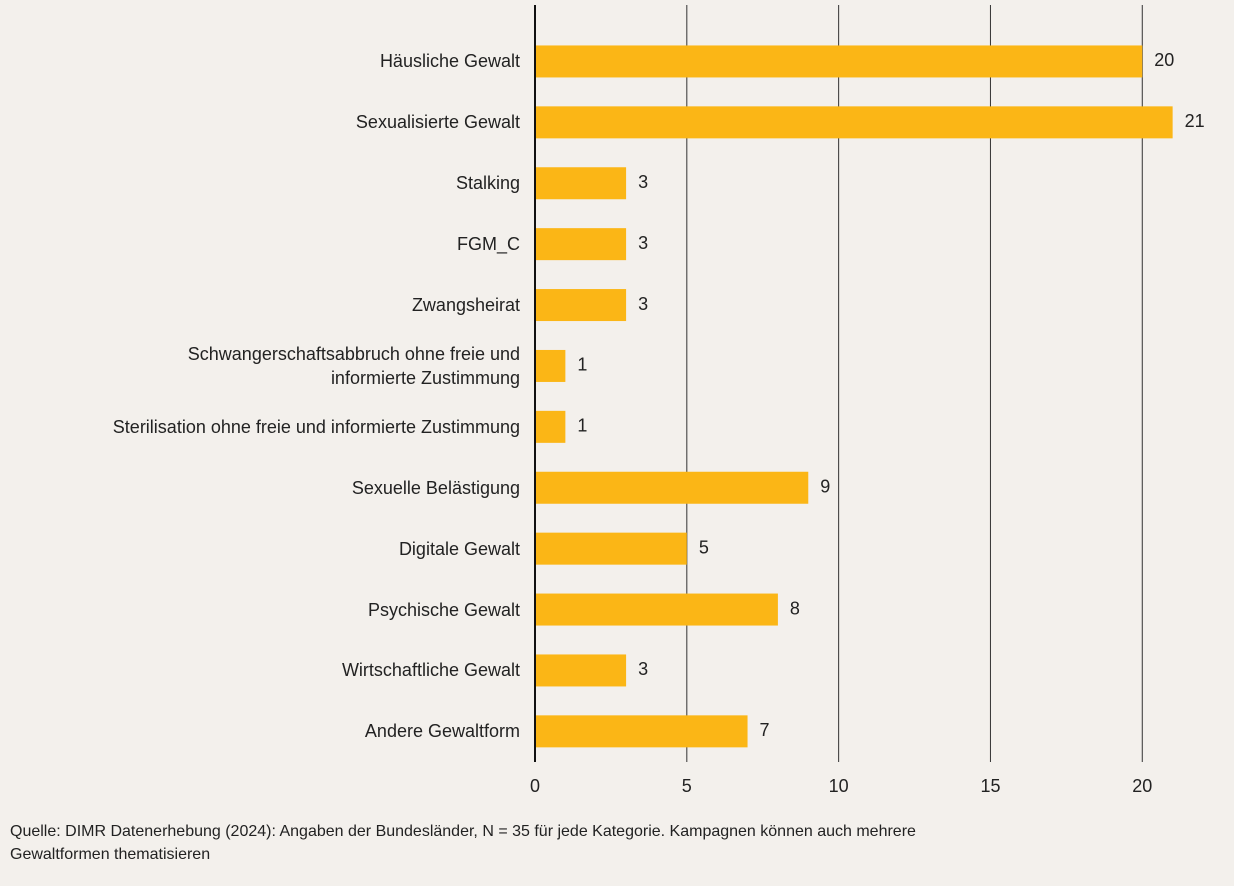 Image resolution: width=1234 pixels, height=886 pixels. I want to click on value-label: 9, so click(825, 487).